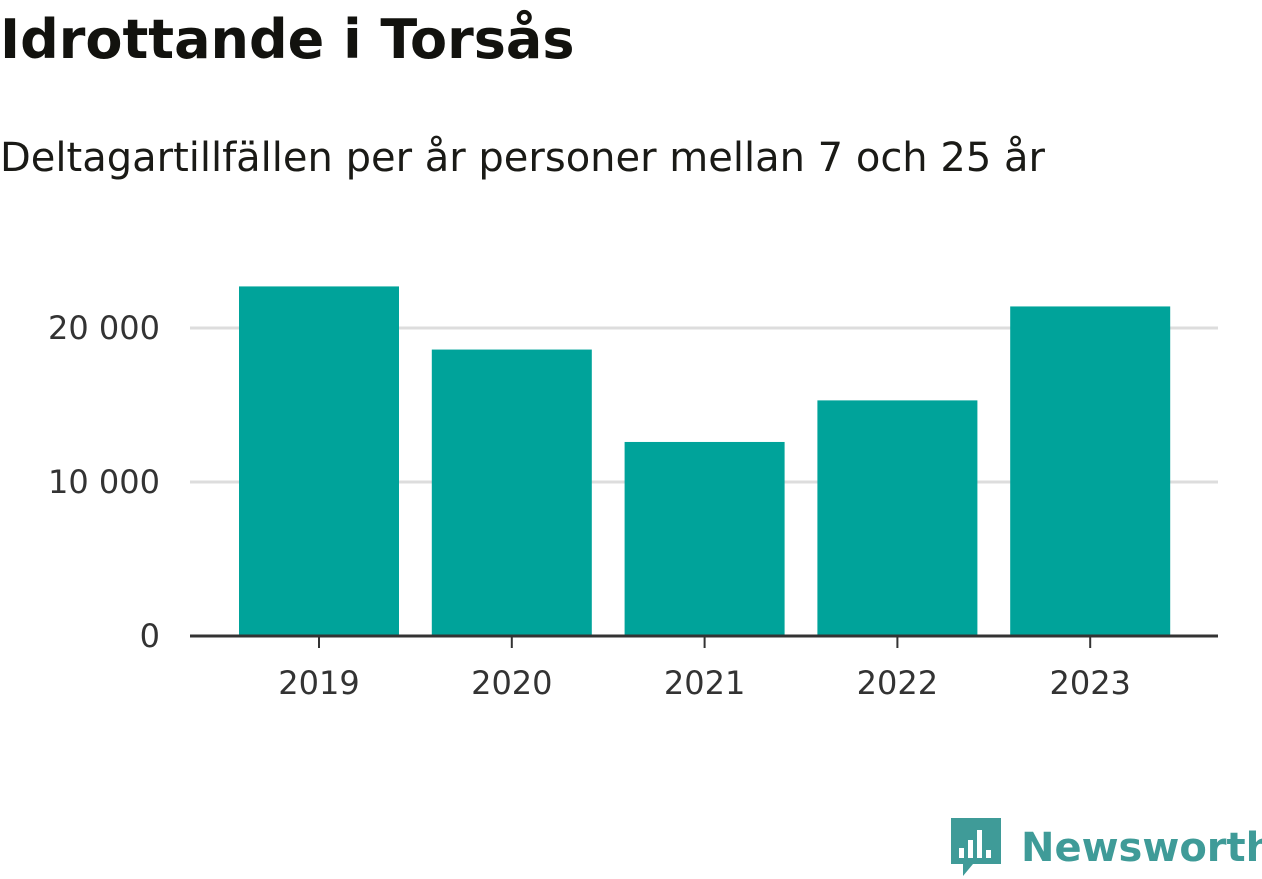 The width and height of the screenshot is (1262, 879). I want to click on y-tick-label: 10 000, so click(104, 482).